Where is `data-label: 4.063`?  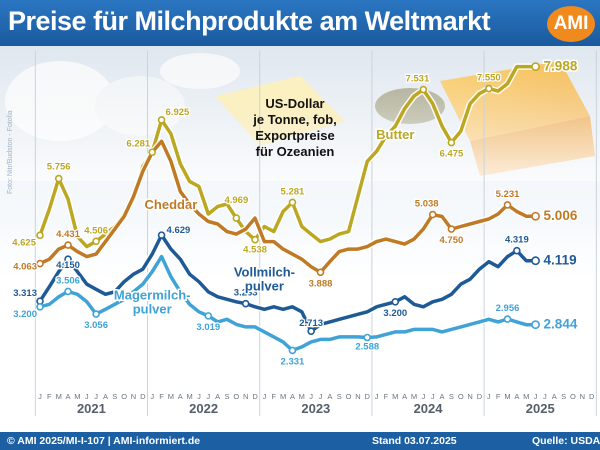 data-label: 4.063 is located at coordinates (25, 267).